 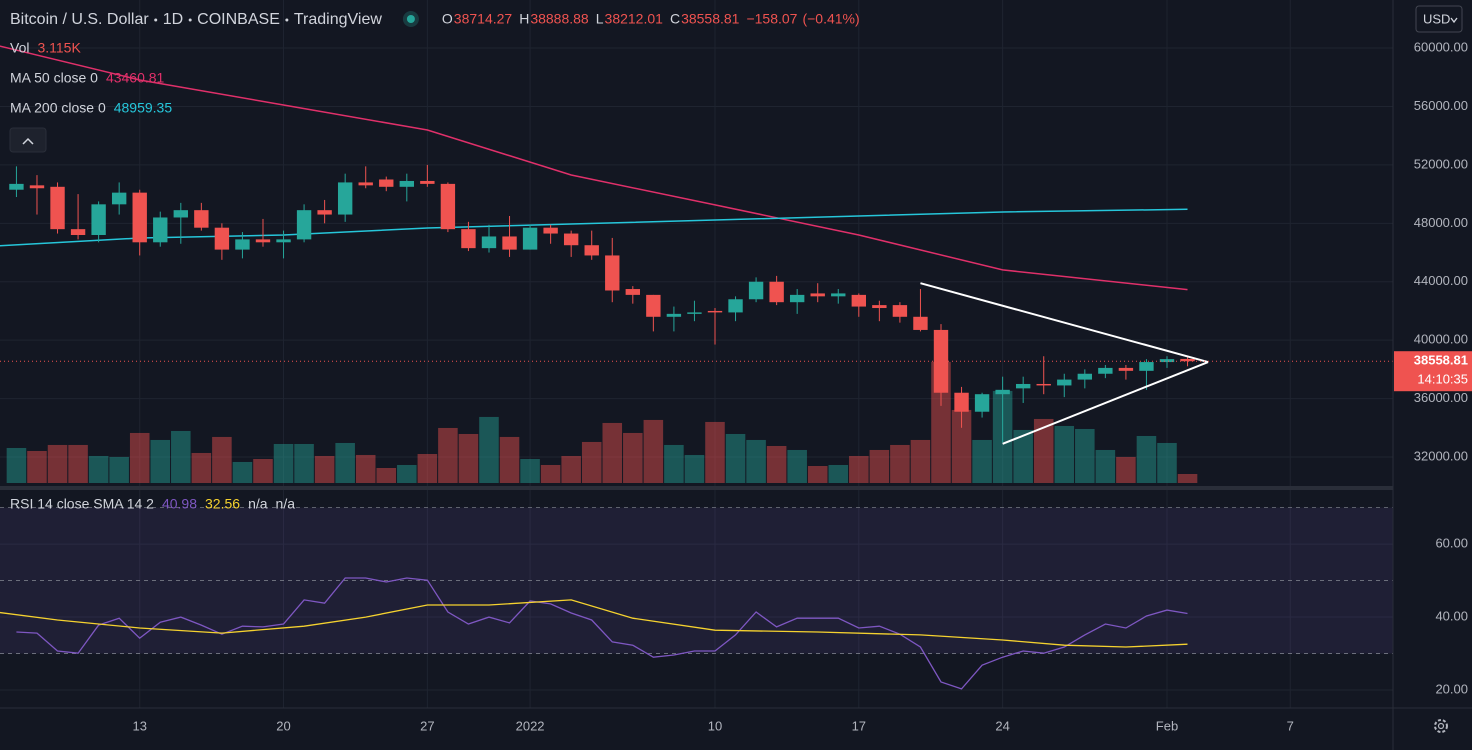 I want to click on volume-legend-name: Vol, so click(x=19, y=48).